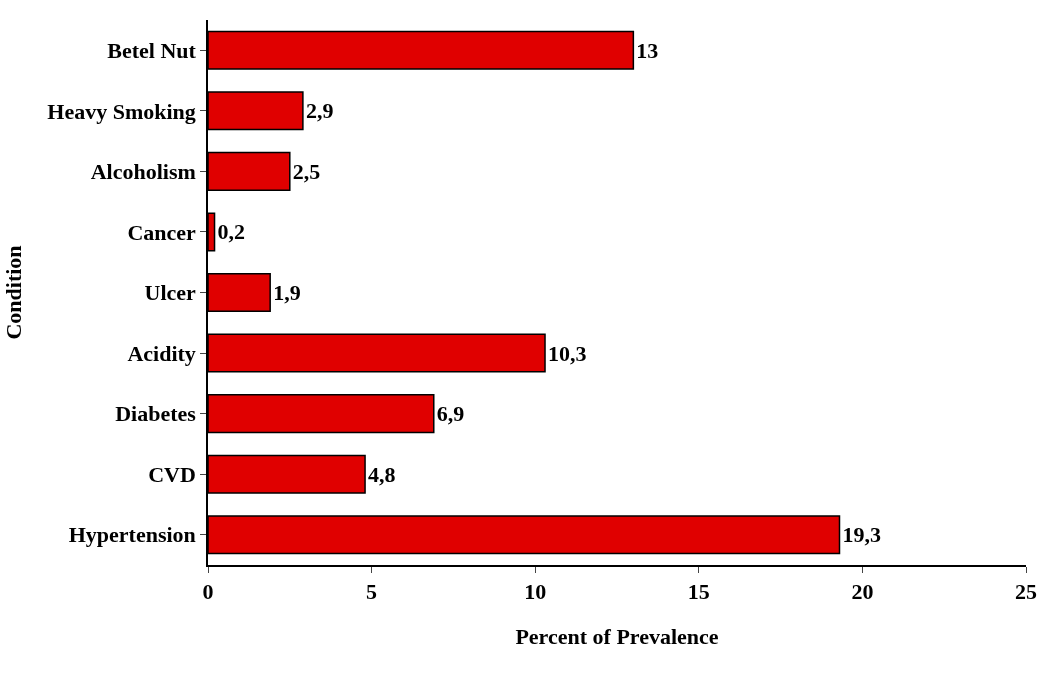  I want to click on data-label: 2,5, so click(306, 171).